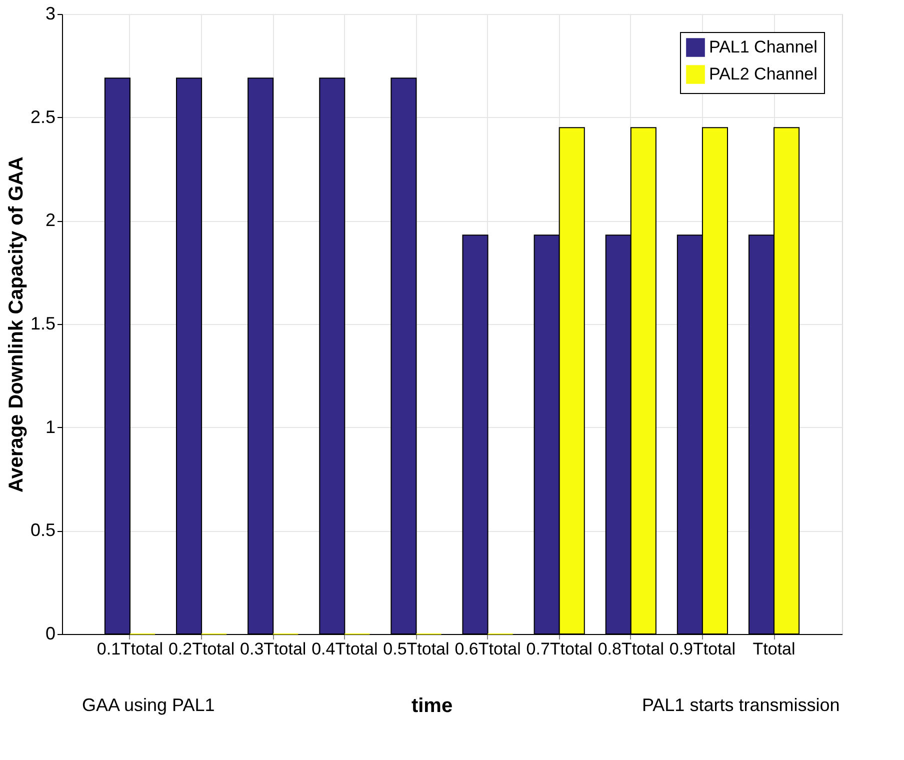  I want to click on text: GAA using PAL1, so click(148, 705).